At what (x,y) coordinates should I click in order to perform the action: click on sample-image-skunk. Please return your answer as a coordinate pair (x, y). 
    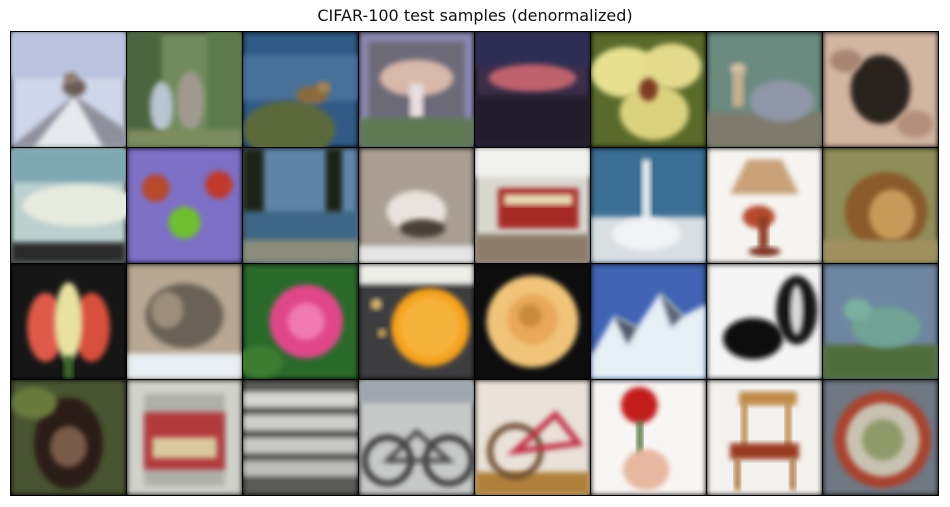
    Looking at the image, I should click on (764, 321).